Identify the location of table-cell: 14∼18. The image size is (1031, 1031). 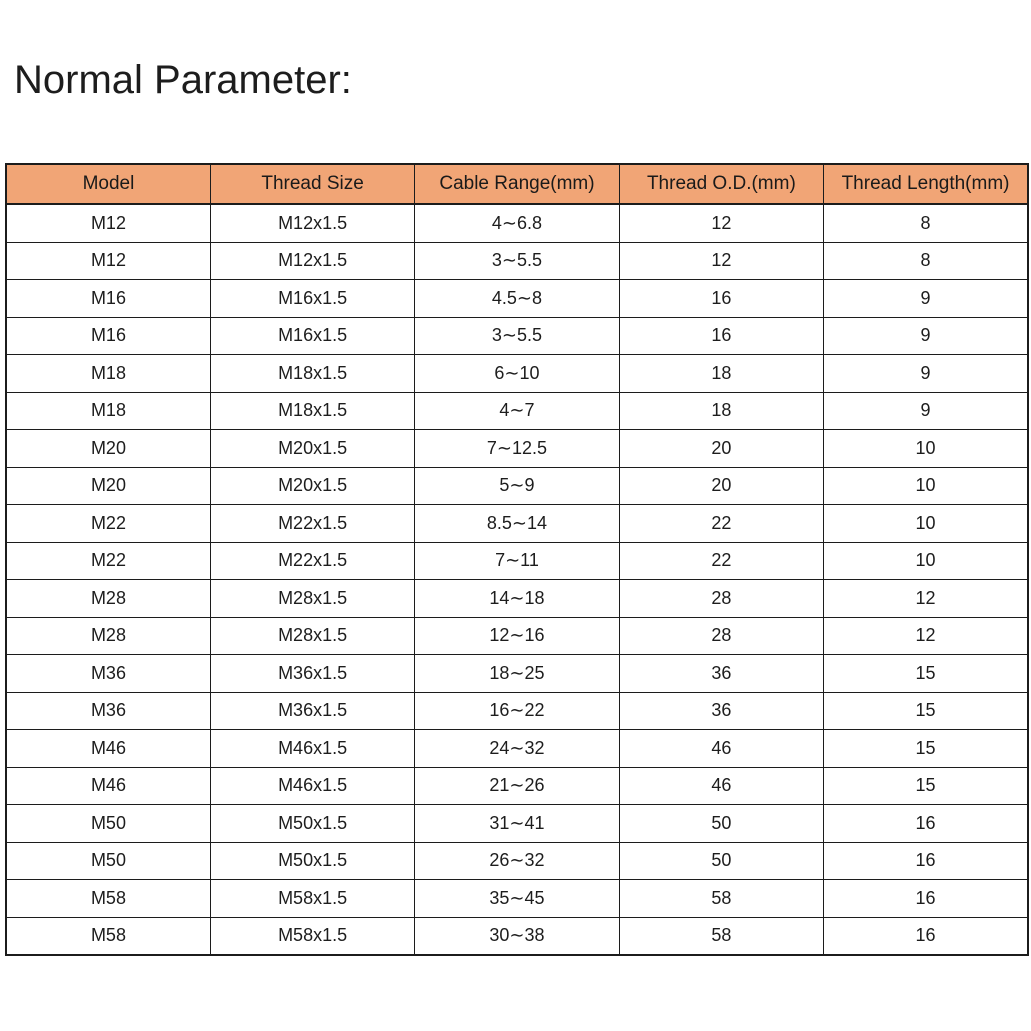
(517, 598).